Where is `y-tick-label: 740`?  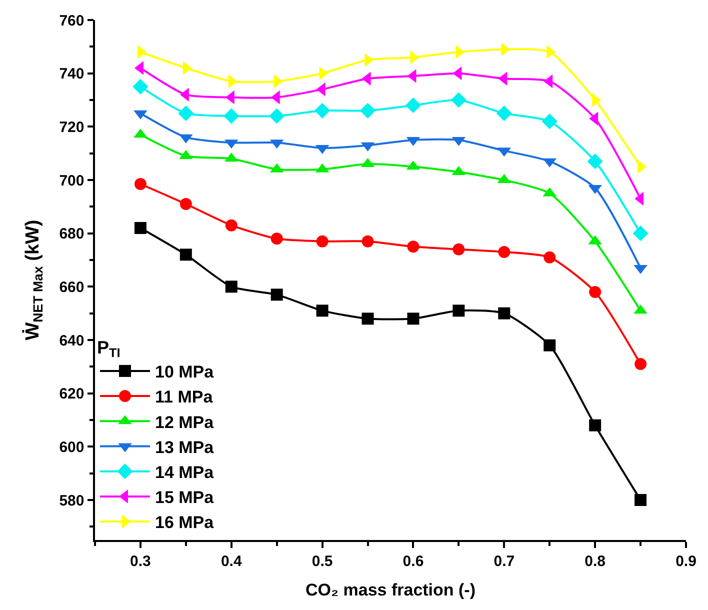
y-tick-label: 740 is located at coordinates (71, 74).